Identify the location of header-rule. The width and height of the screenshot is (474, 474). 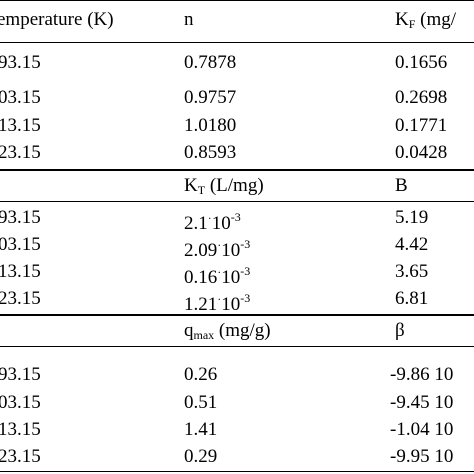
(237, 42).